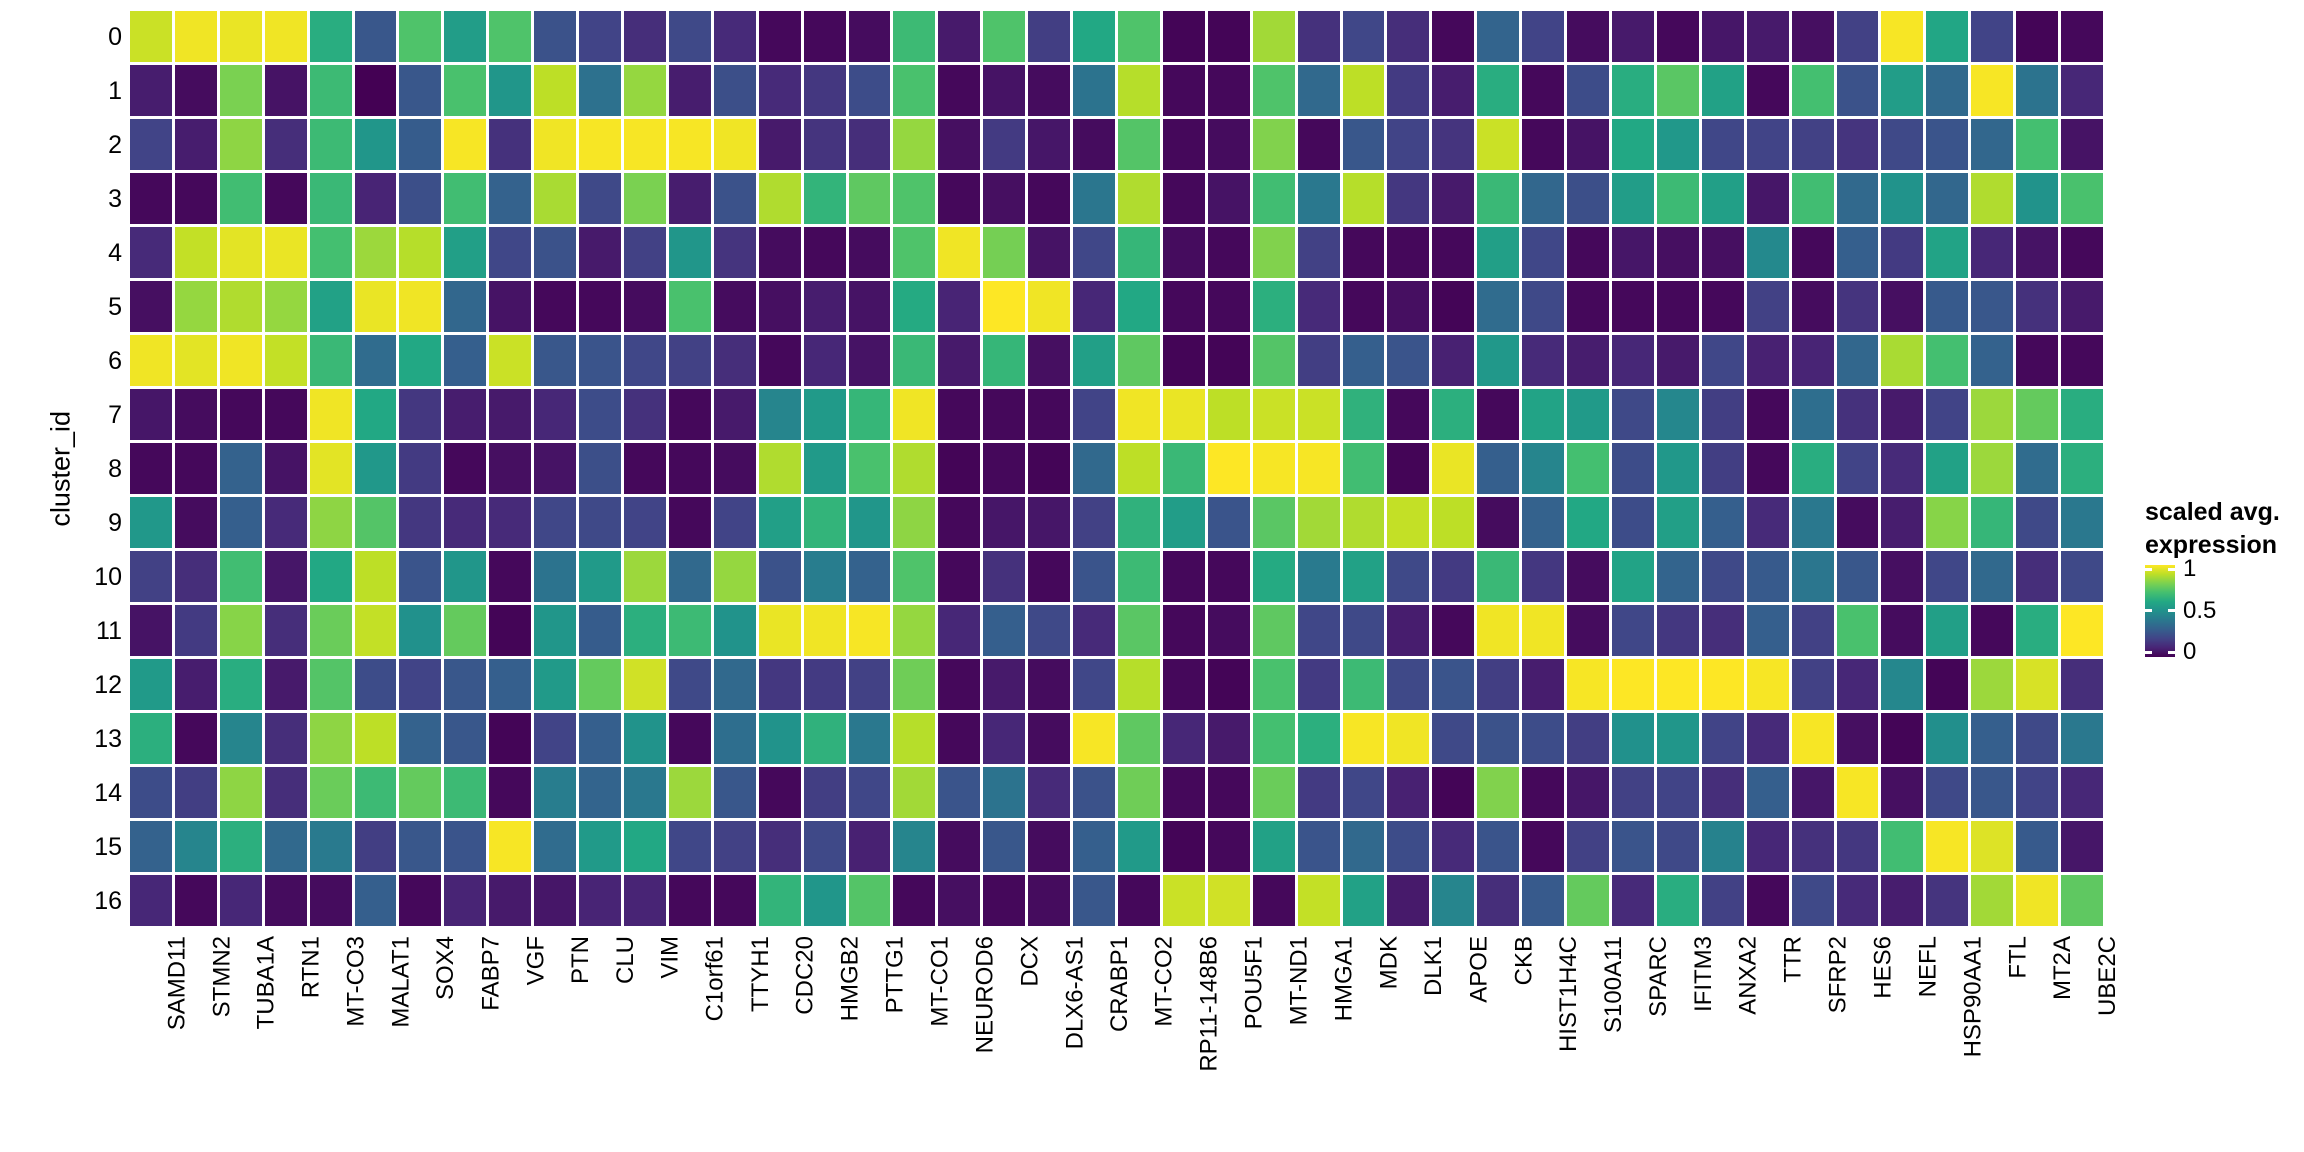 The image size is (2304, 1152). Describe the element at coordinates (311, 967) in the screenshot. I see `x-axis-tick-label: RTN1` at that location.